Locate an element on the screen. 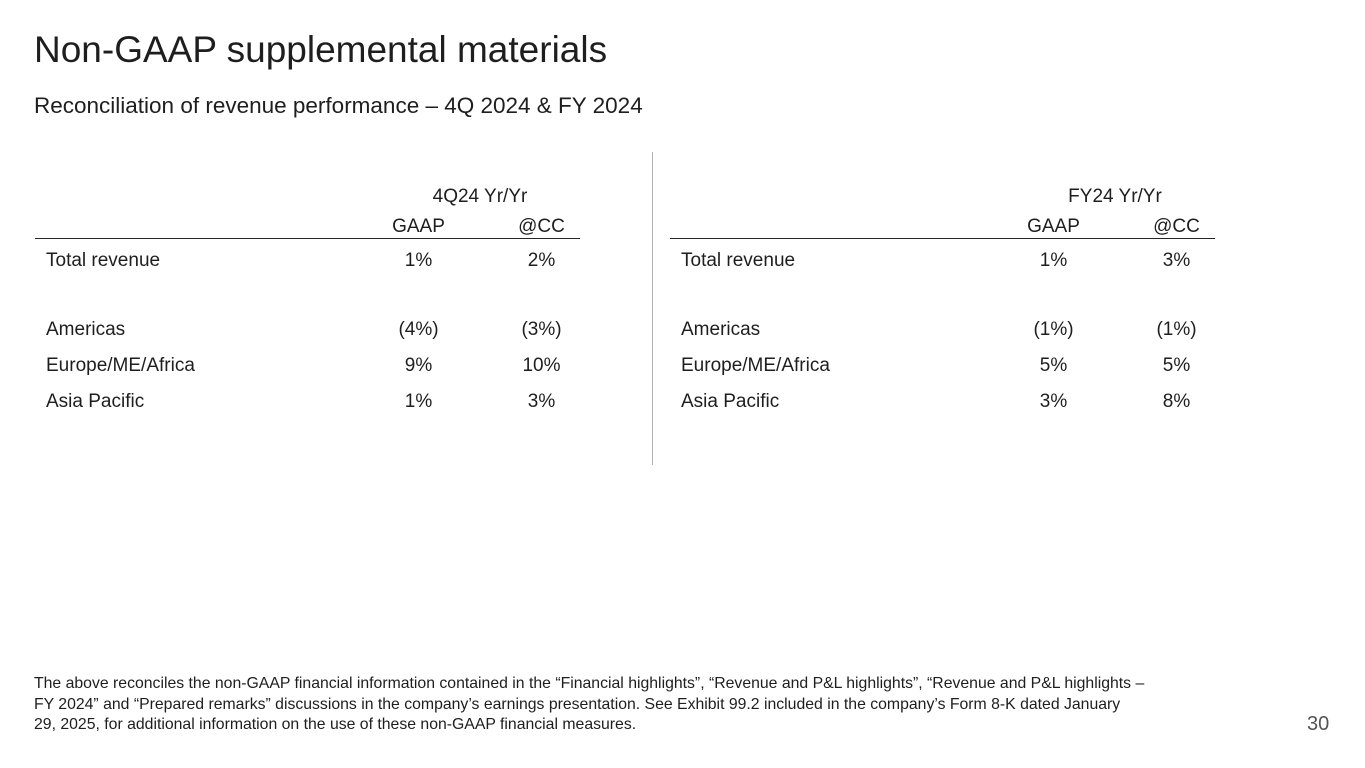  cc-value: 2% is located at coordinates (541, 260).